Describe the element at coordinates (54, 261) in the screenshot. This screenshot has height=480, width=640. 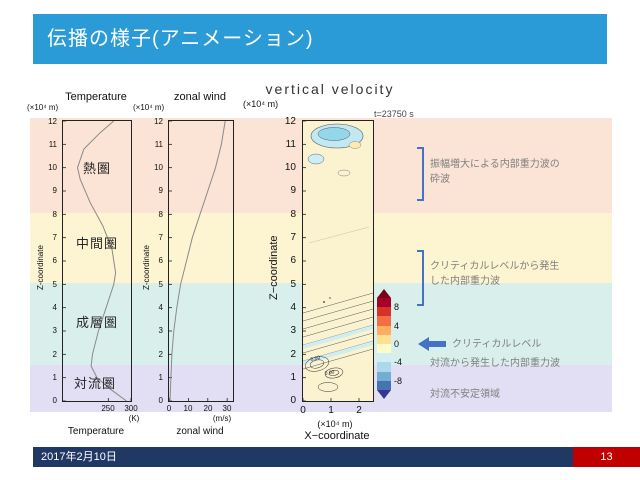
I see `y-tick-label: 6` at that location.